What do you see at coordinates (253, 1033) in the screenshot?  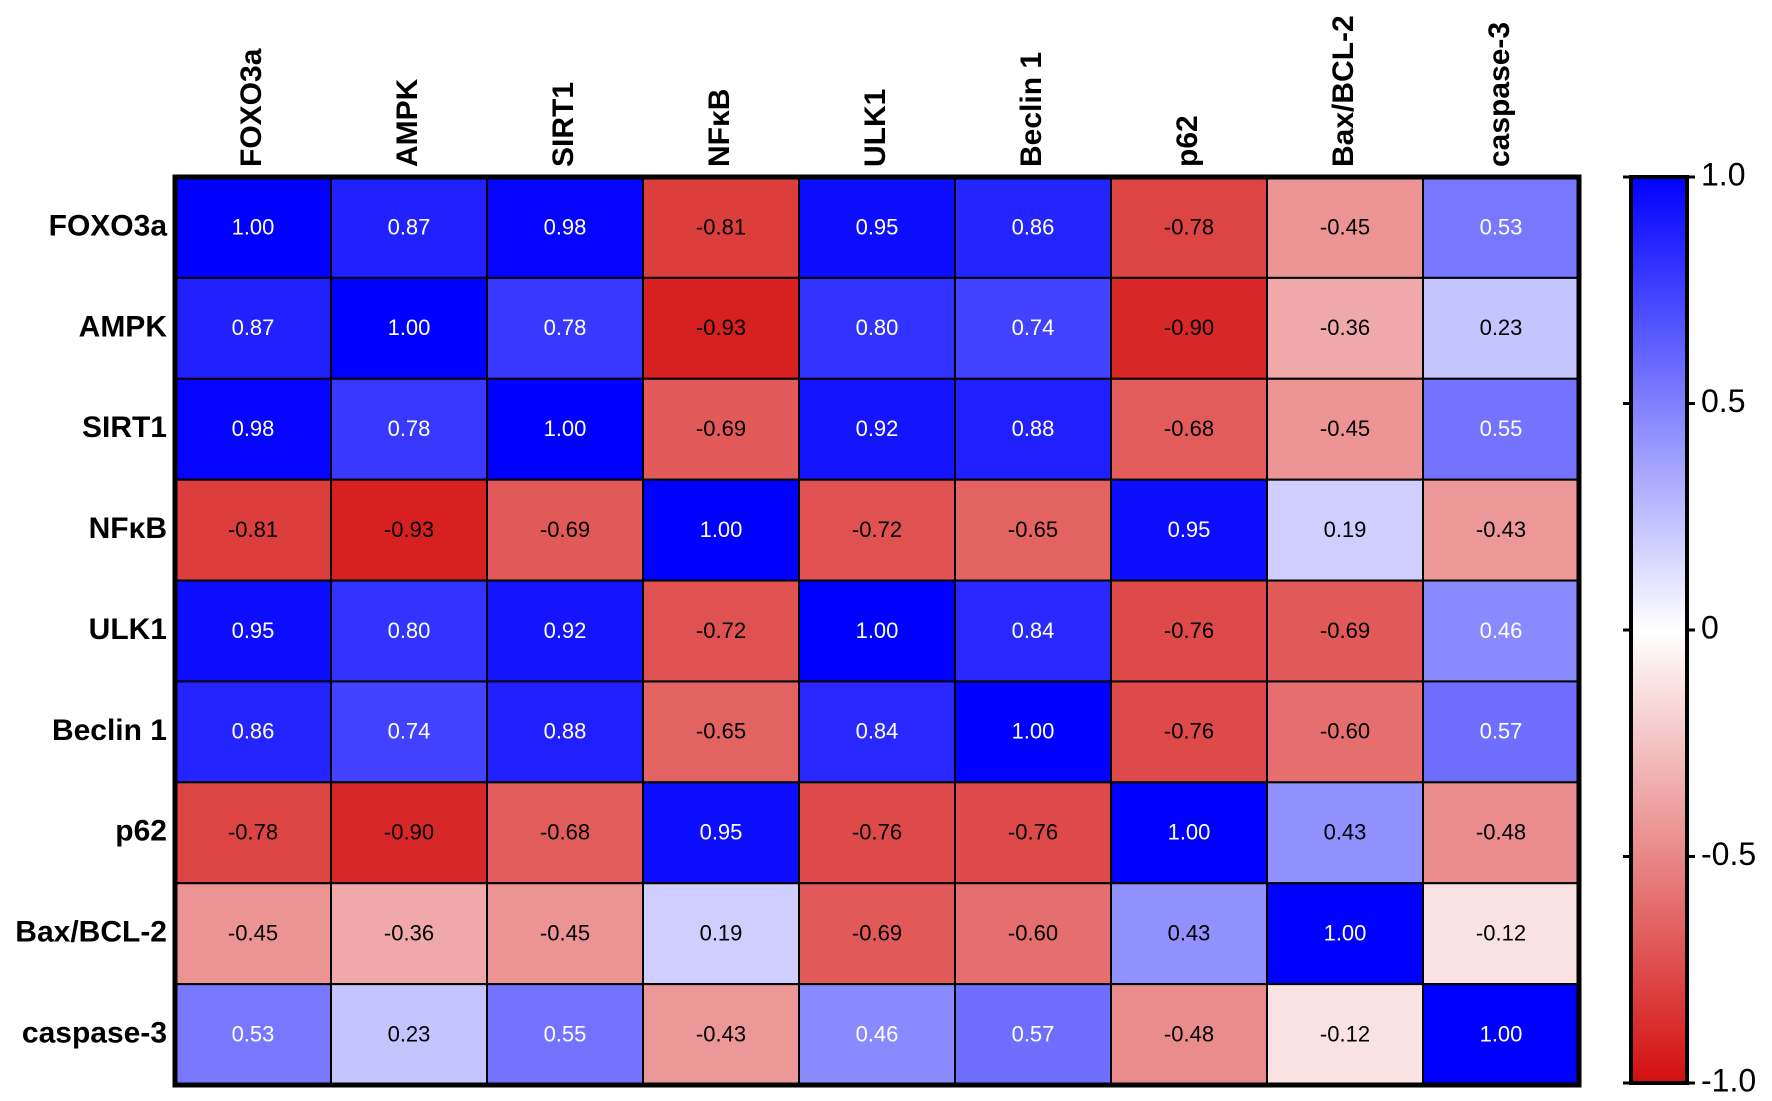 I see `cell-label: 0.53` at bounding box center [253, 1033].